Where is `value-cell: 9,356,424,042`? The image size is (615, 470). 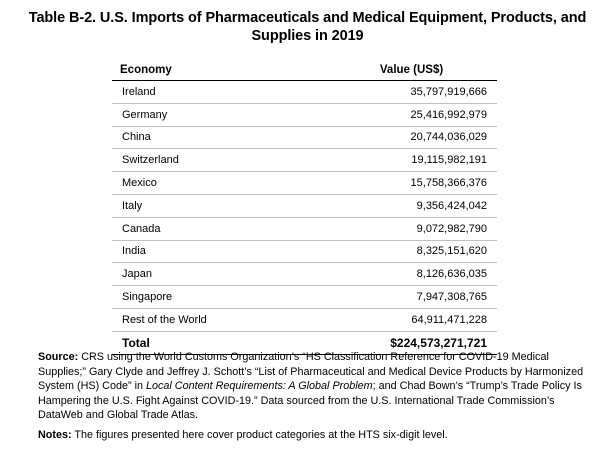 value-cell: 9,356,424,042 is located at coordinates (395, 206).